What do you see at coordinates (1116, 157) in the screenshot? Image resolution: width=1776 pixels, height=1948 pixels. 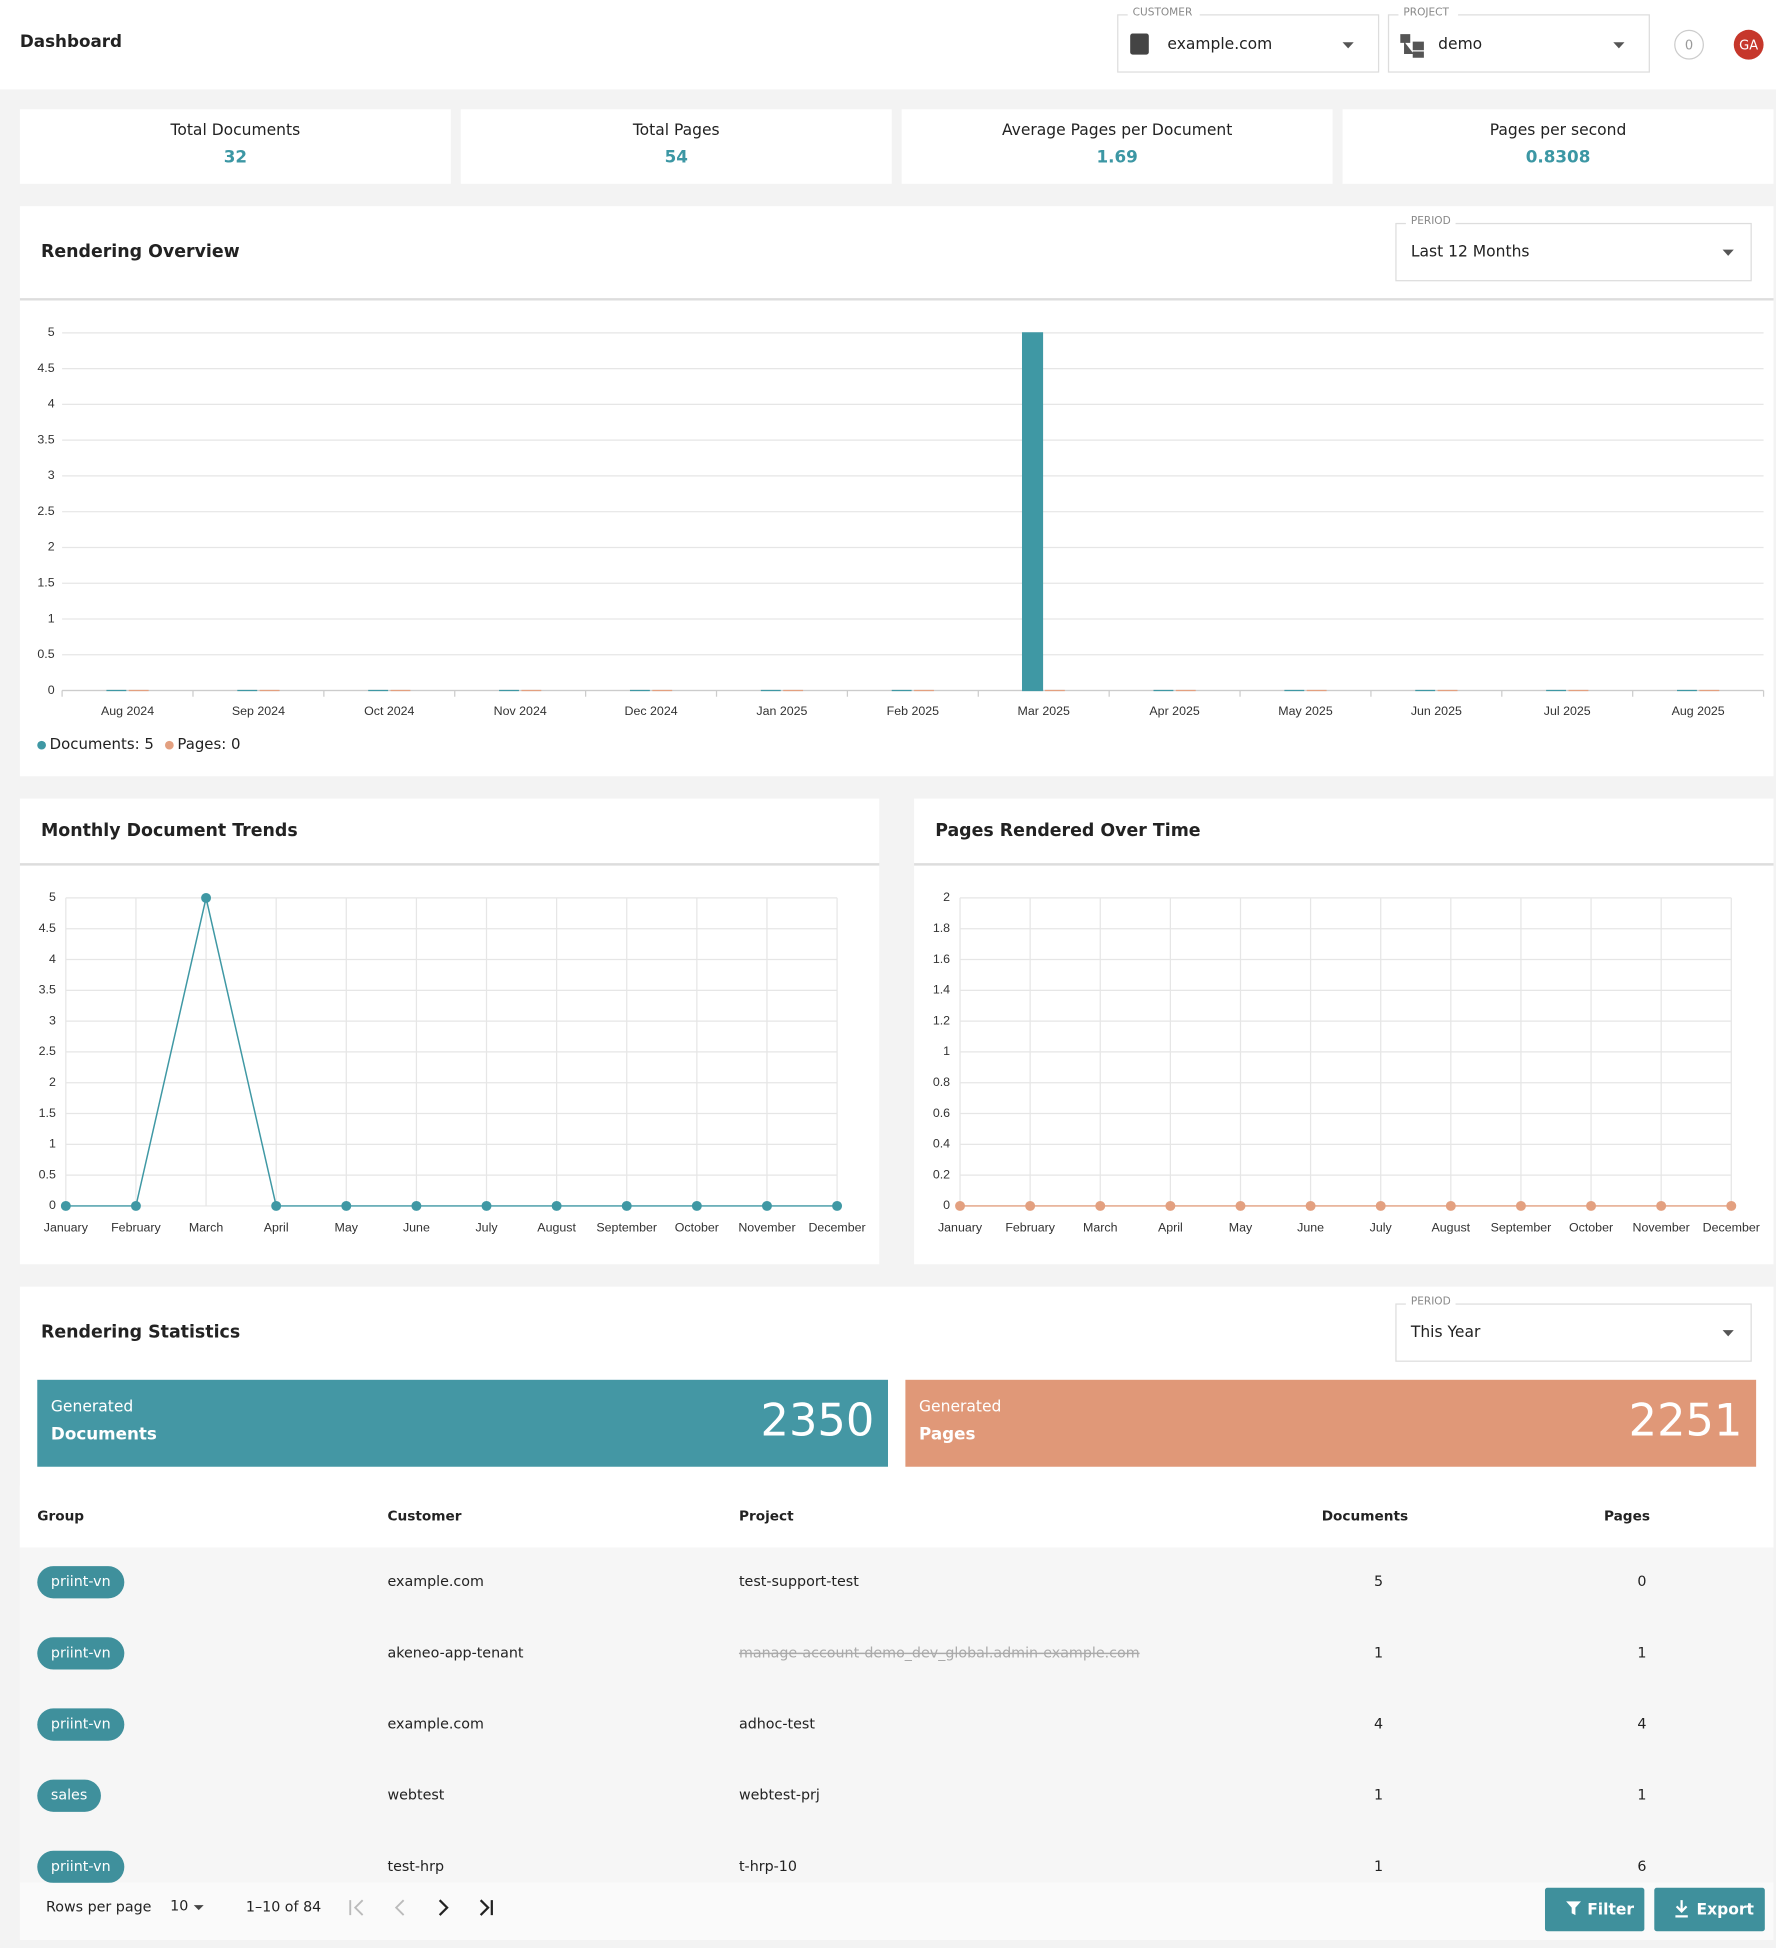 I see `kpi-value: 1.69` at bounding box center [1116, 157].